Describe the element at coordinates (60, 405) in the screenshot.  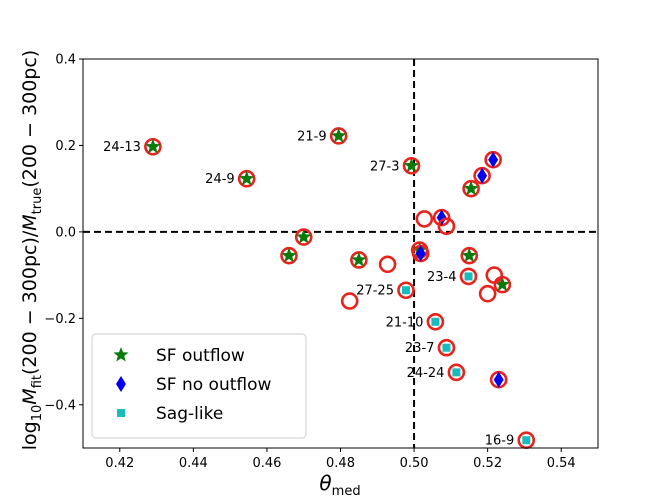
I see `y-tick-label: −0.4` at that location.